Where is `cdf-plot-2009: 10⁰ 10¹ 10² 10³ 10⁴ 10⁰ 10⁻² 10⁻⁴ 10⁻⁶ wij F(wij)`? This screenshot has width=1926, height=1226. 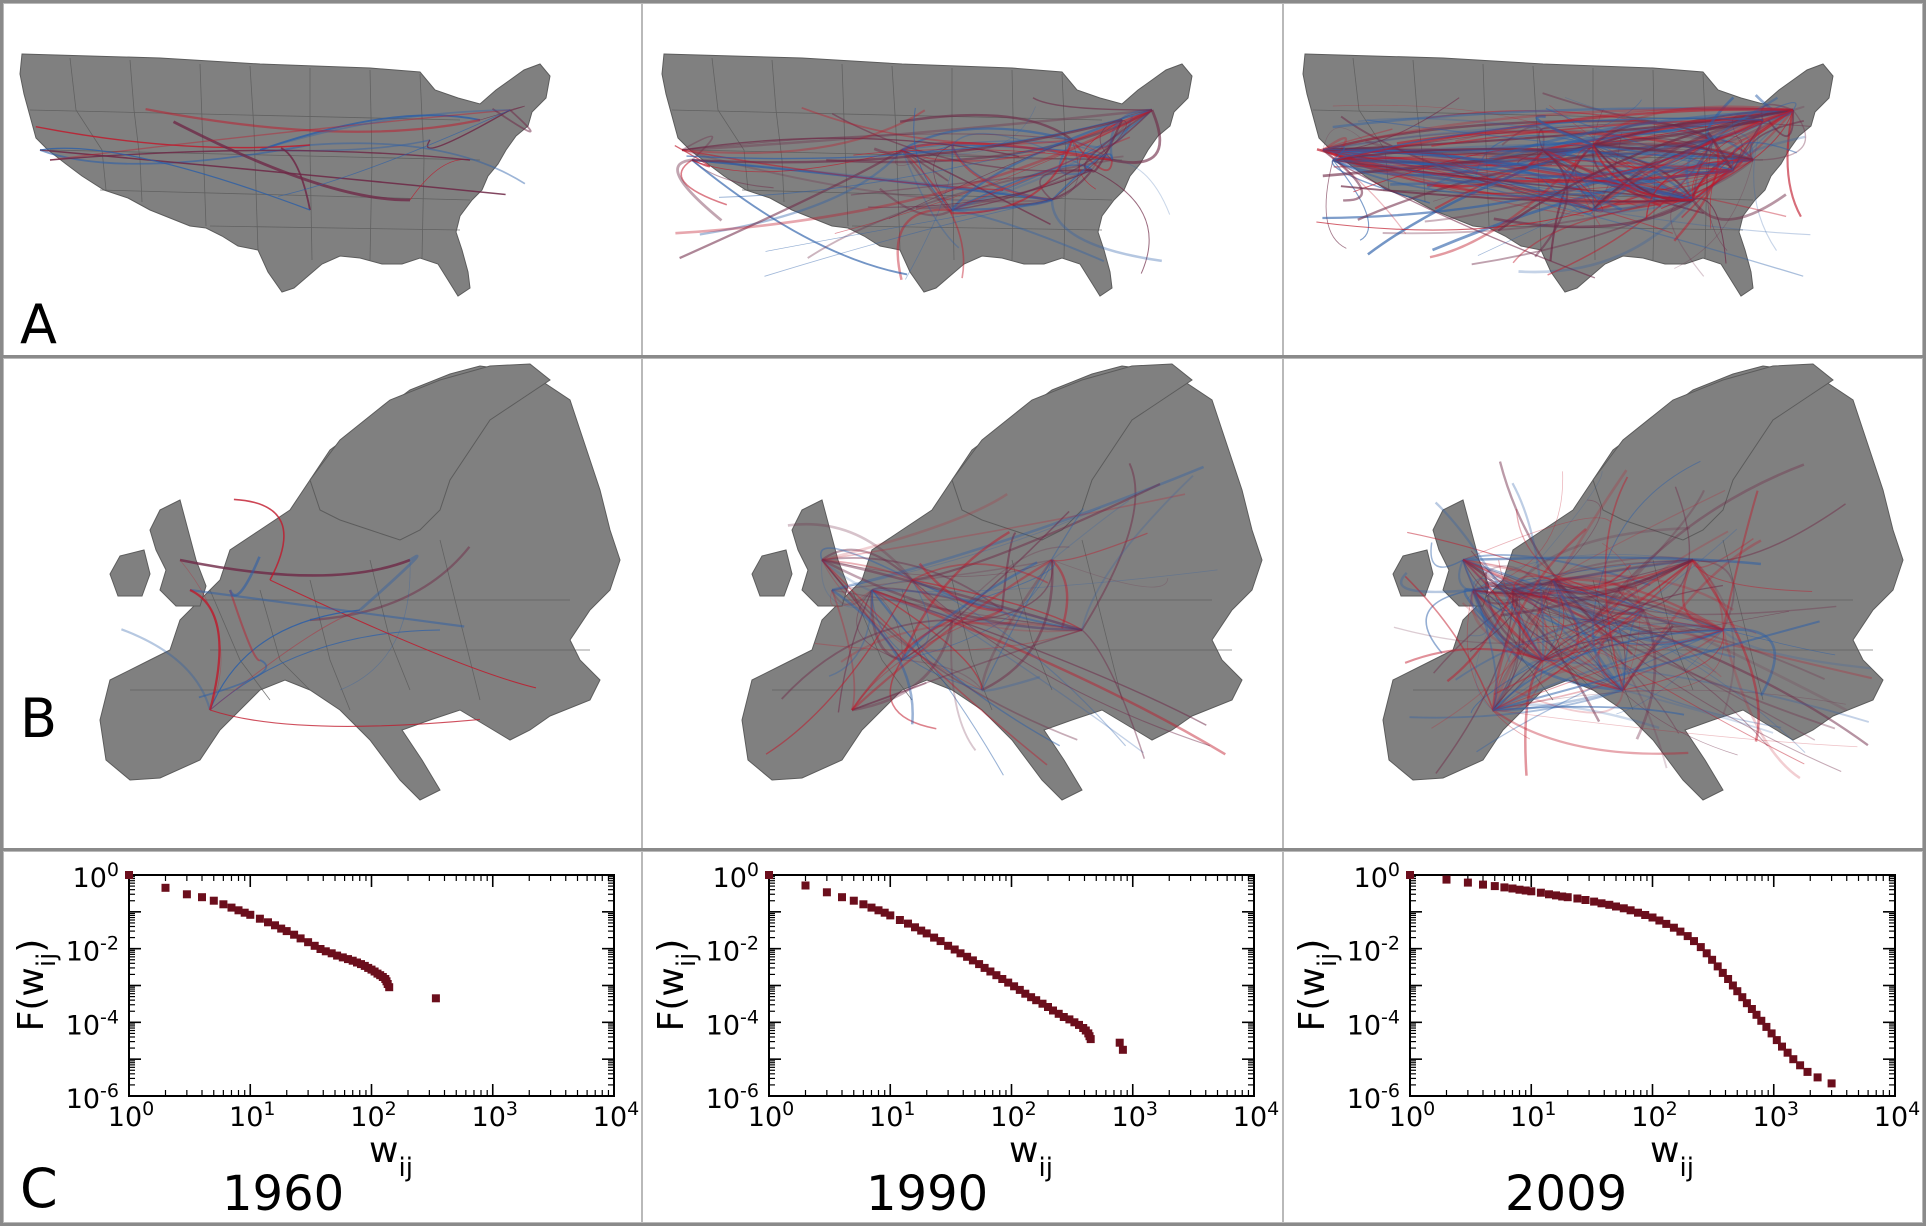 cdf-plot-2009: 10⁰ 10¹ 10² 10³ 10⁴ 10⁰ 10⁻² 10⁻⁴ 10⁻⁶ wij F(wij) is located at coordinates (1606, 1021).